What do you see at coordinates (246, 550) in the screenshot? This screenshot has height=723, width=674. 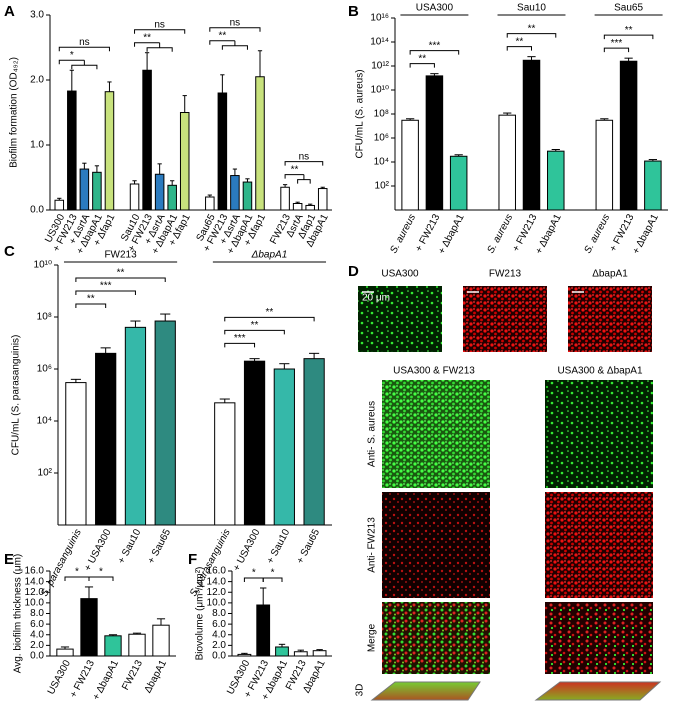 I see `x-tick-label: + USA300` at bounding box center [246, 550].